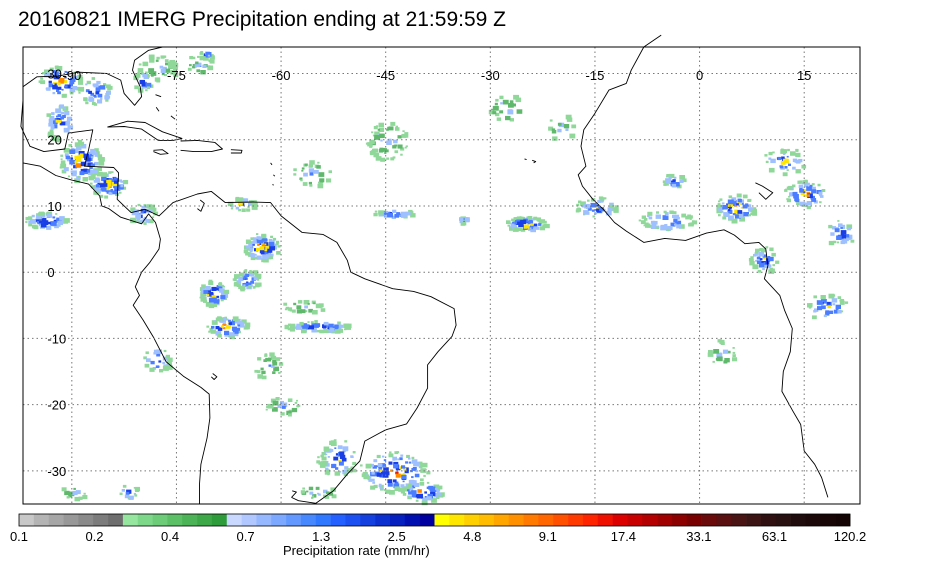 This screenshot has width=944, height=571. Describe the element at coordinates (472, 536) in the screenshot. I see `colorbar-tick-label: 4.8` at that location.